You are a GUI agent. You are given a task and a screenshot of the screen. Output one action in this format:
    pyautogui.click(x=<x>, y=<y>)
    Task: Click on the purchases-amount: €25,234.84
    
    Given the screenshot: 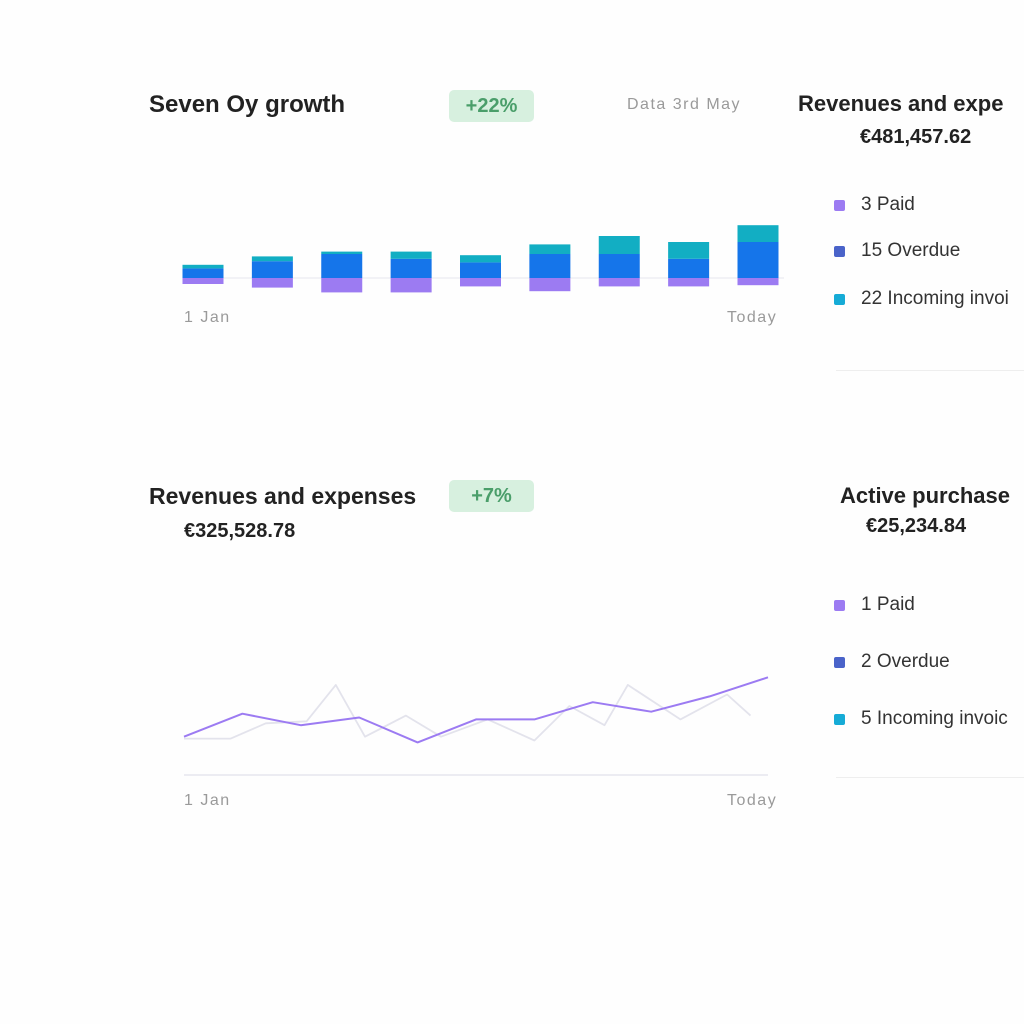 What is the action you would take?
    pyautogui.click(x=916, y=526)
    